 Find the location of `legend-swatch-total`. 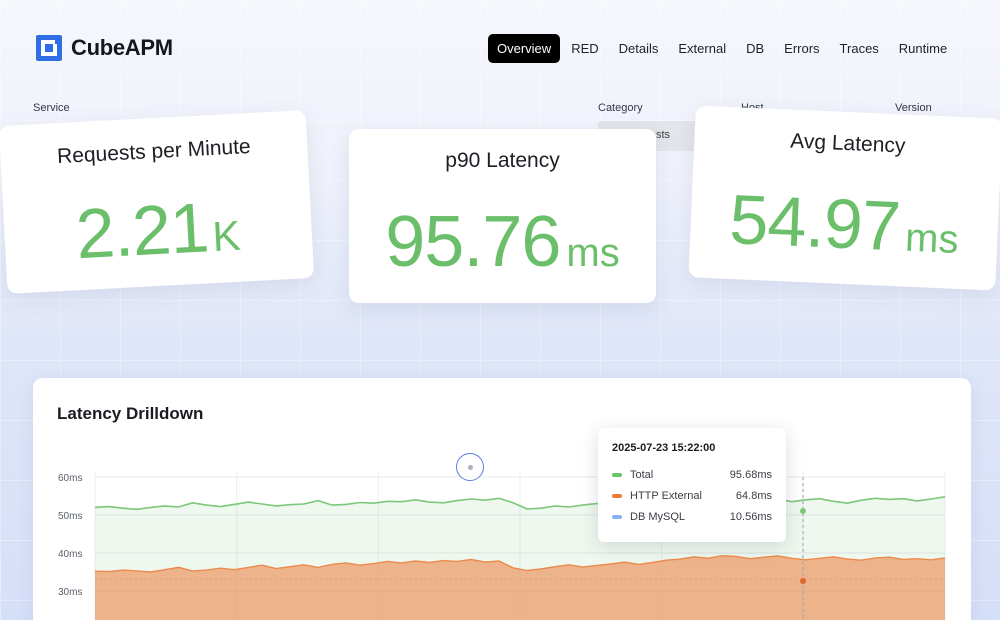

legend-swatch-total is located at coordinates (617, 475).